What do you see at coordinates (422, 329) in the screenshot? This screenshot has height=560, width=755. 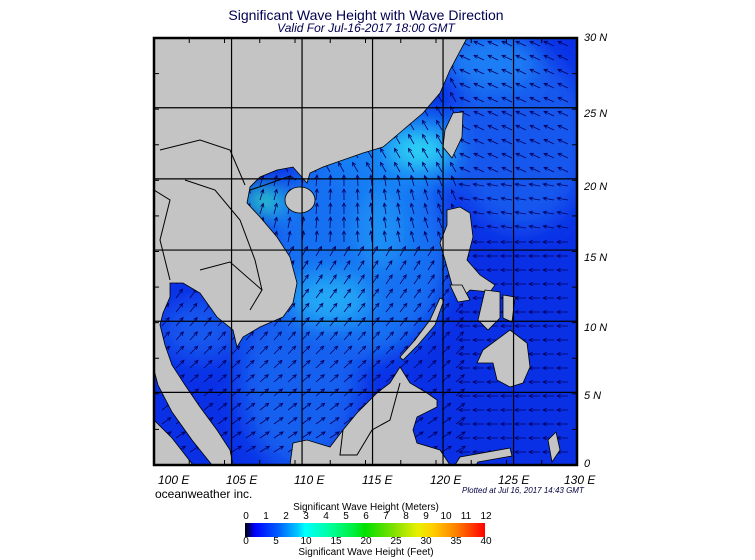 I see `land-palawan` at bounding box center [422, 329].